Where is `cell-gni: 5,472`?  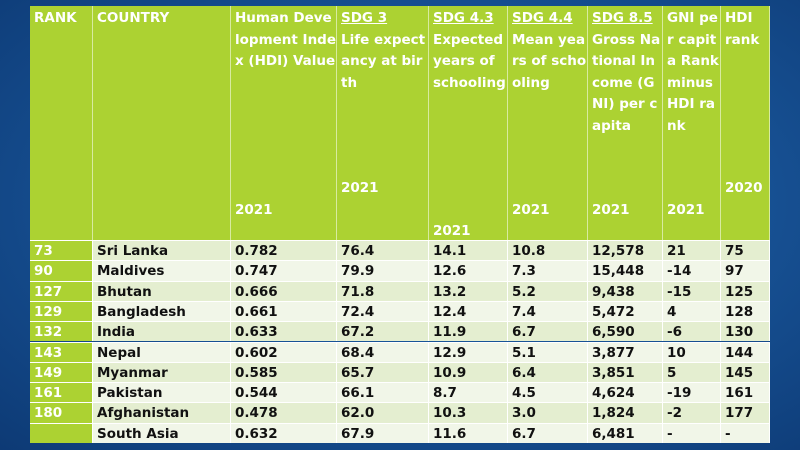 cell-gni: 5,472 is located at coordinates (625, 311).